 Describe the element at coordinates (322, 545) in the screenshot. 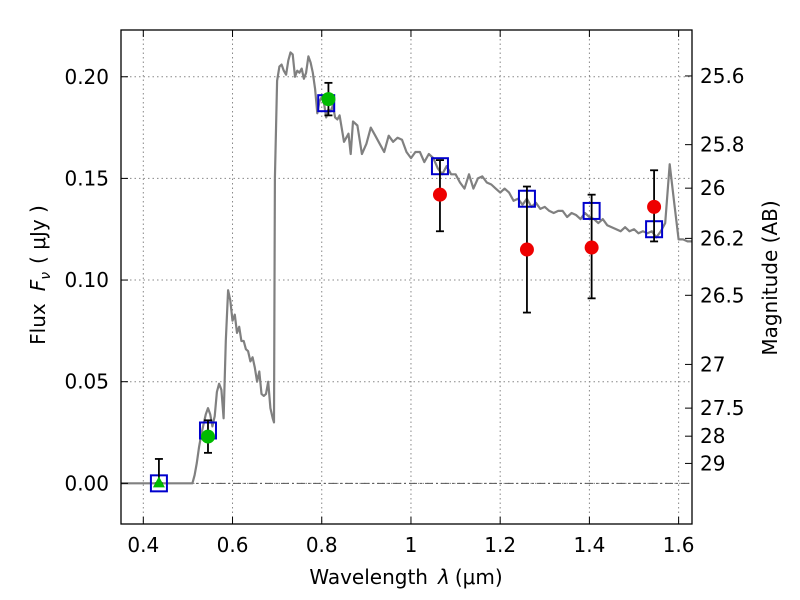

I see `x-tick-label: 0.8` at that location.